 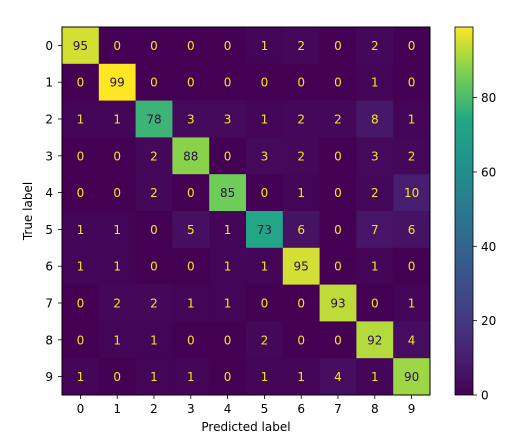 I want to click on y-tick-label: 1, so click(x=49, y=83).